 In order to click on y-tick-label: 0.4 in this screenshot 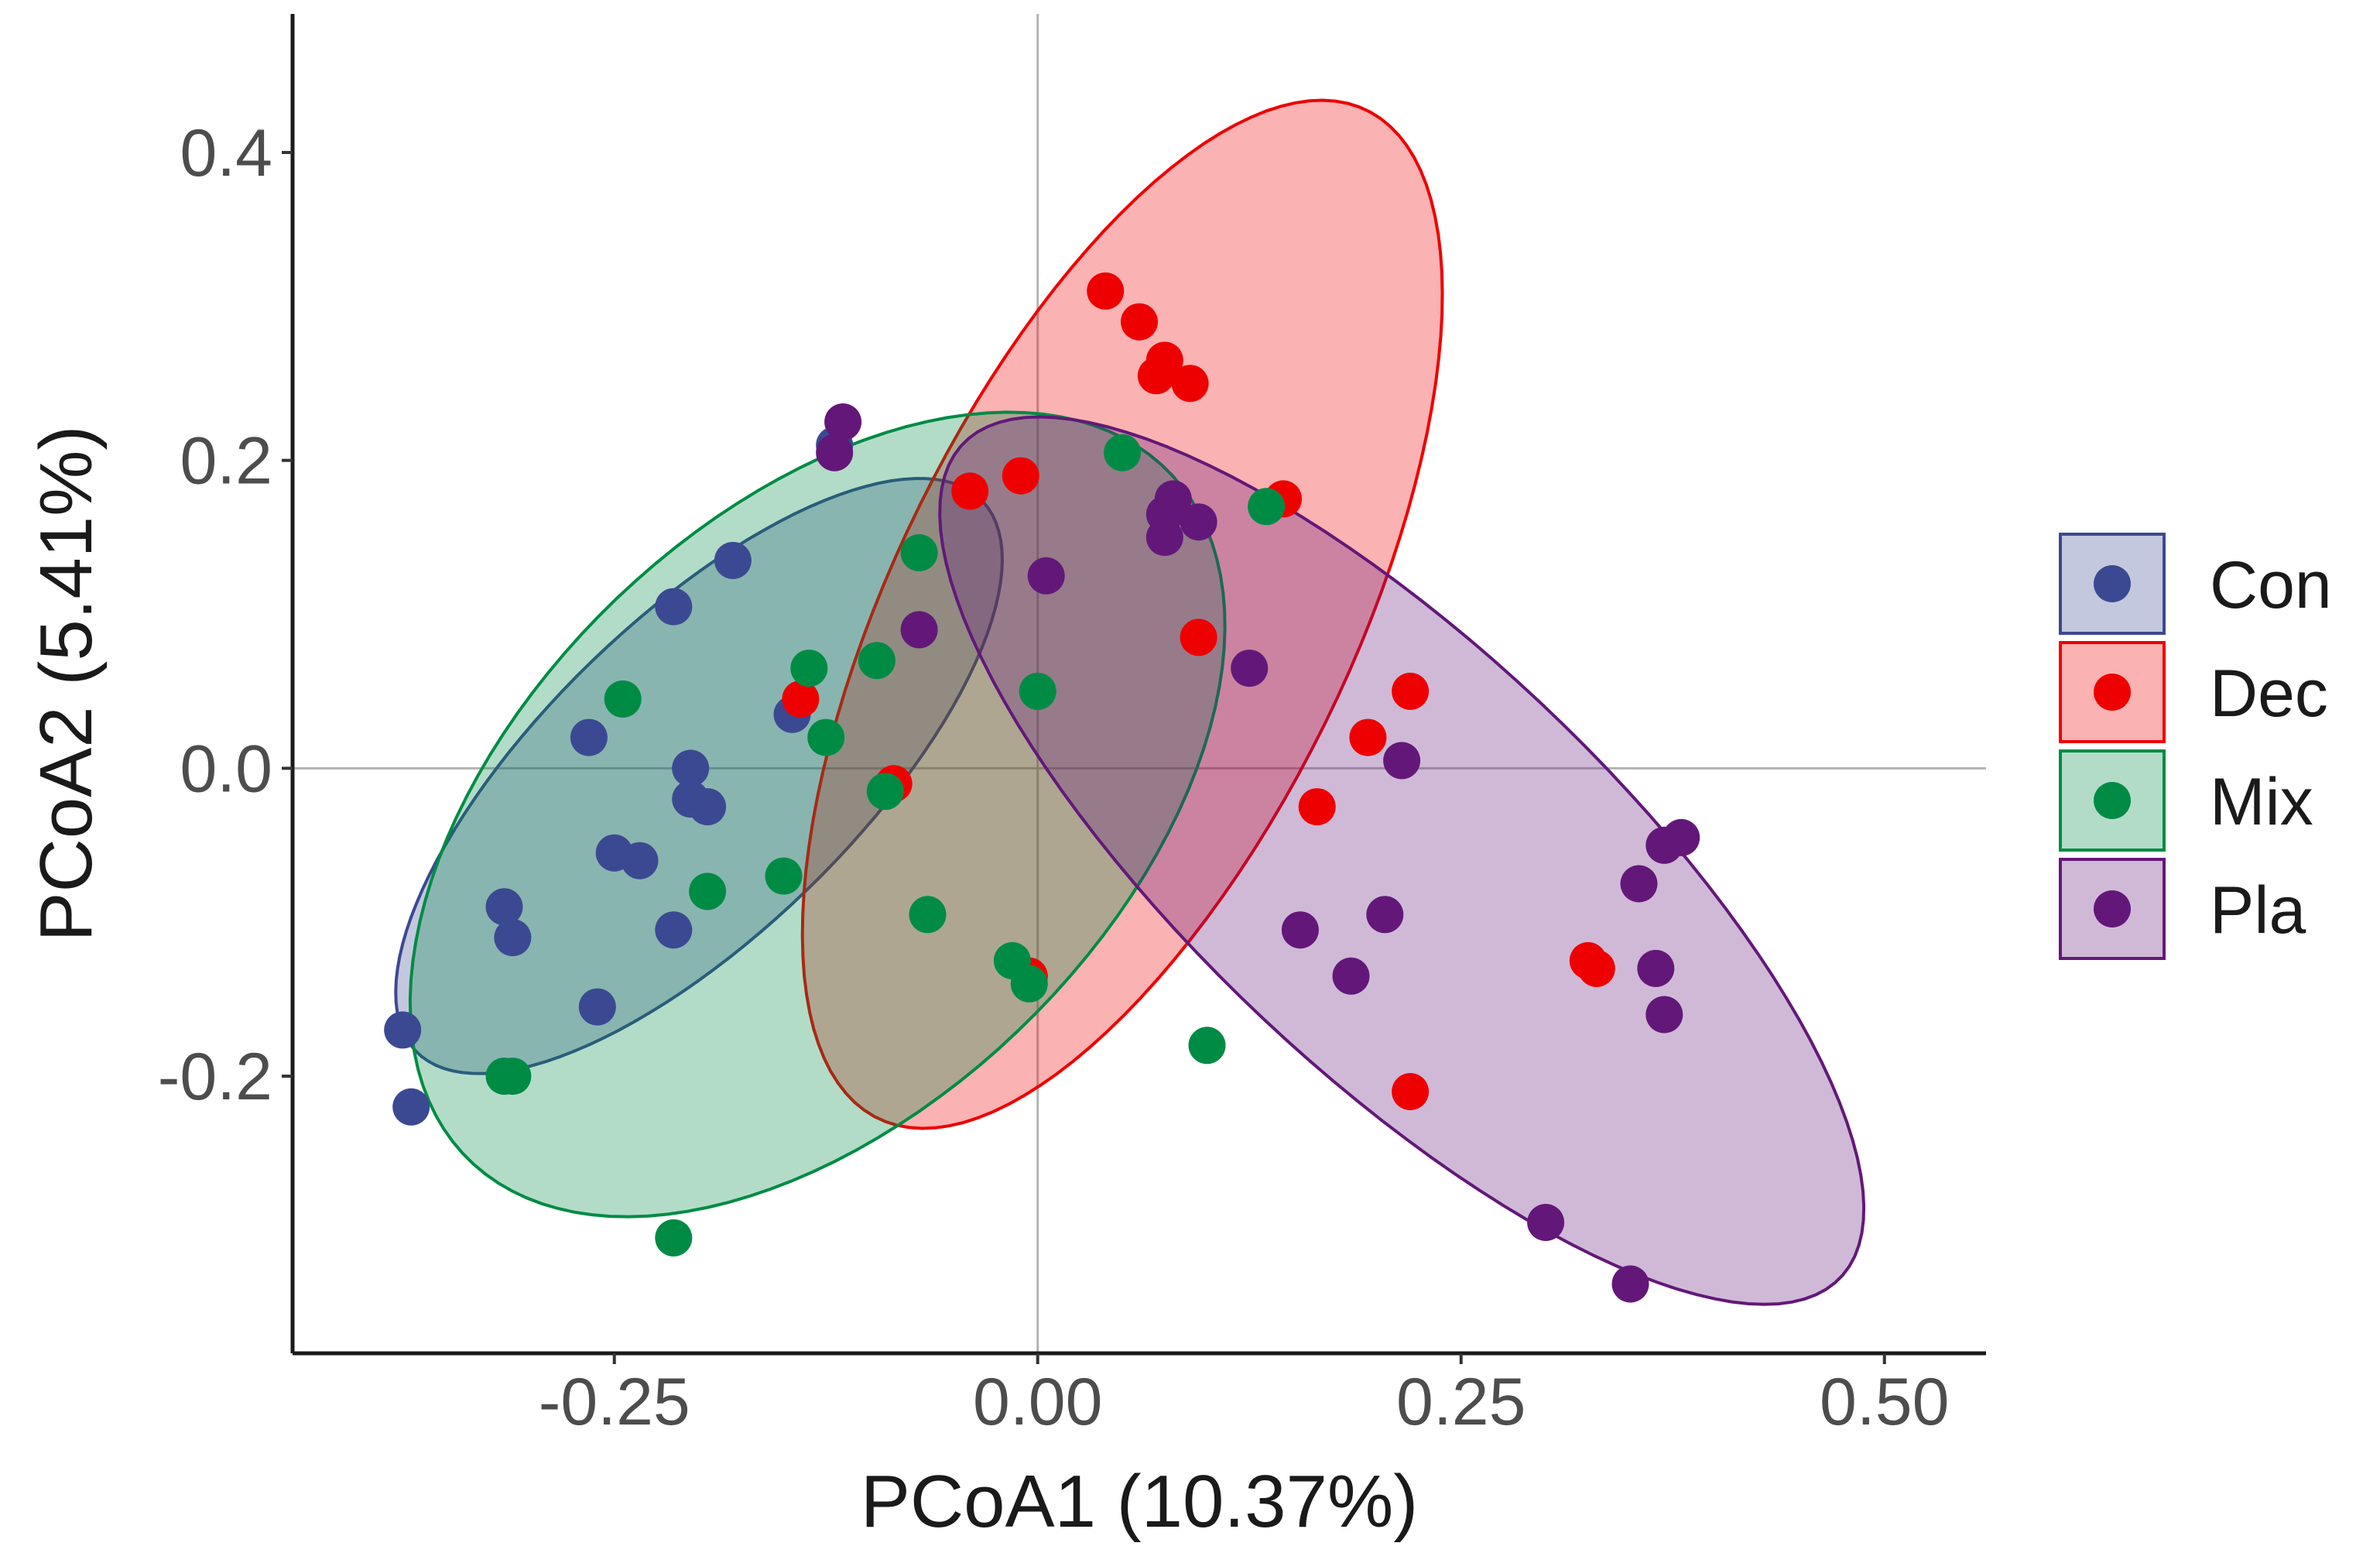, I will do `click(226, 153)`.